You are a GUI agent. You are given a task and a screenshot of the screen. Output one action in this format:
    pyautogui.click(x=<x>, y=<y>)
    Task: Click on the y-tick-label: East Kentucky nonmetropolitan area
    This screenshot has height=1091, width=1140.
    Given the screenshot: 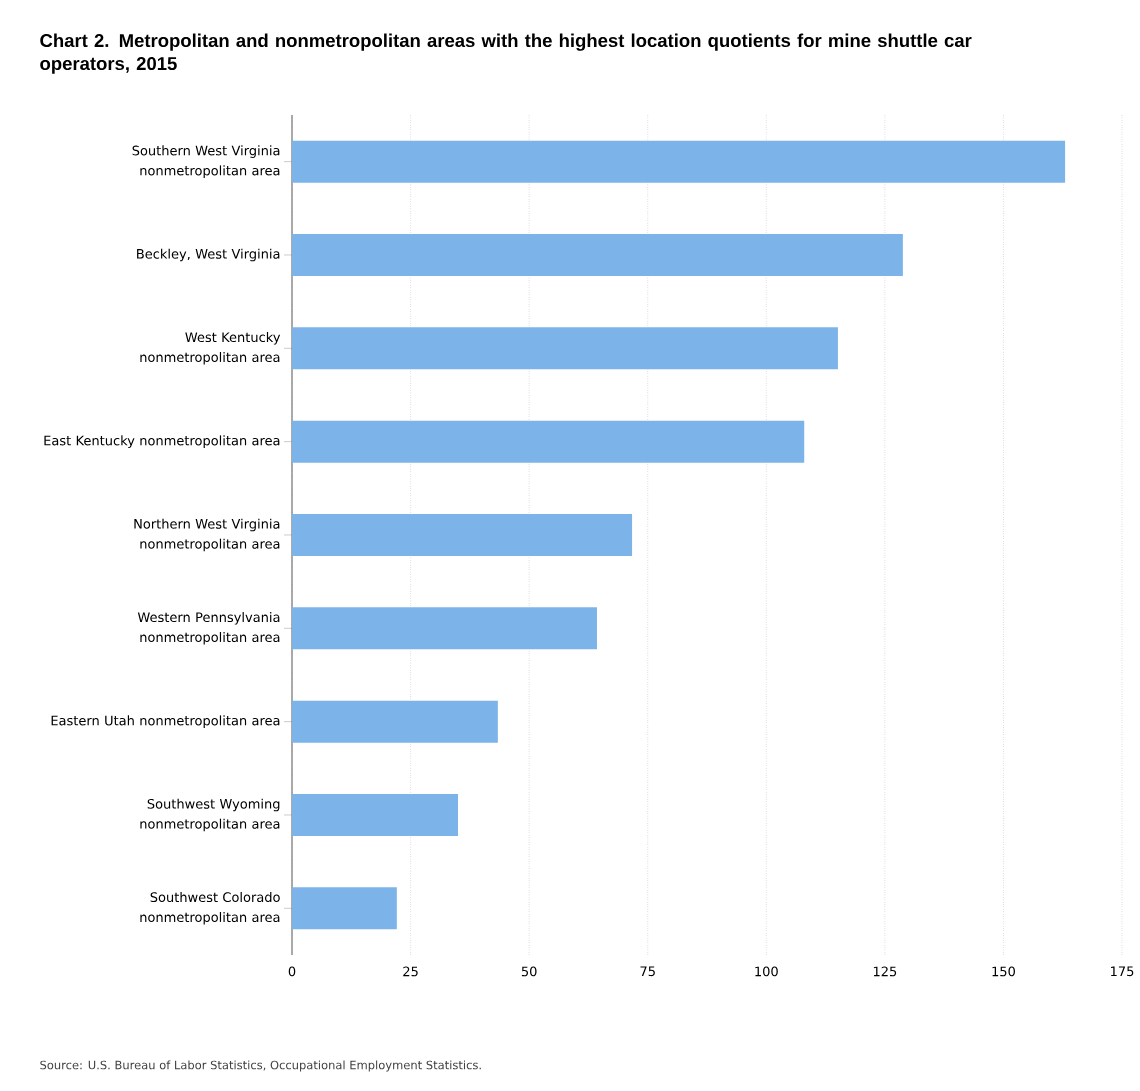 What is the action you would take?
    pyautogui.click(x=162, y=441)
    